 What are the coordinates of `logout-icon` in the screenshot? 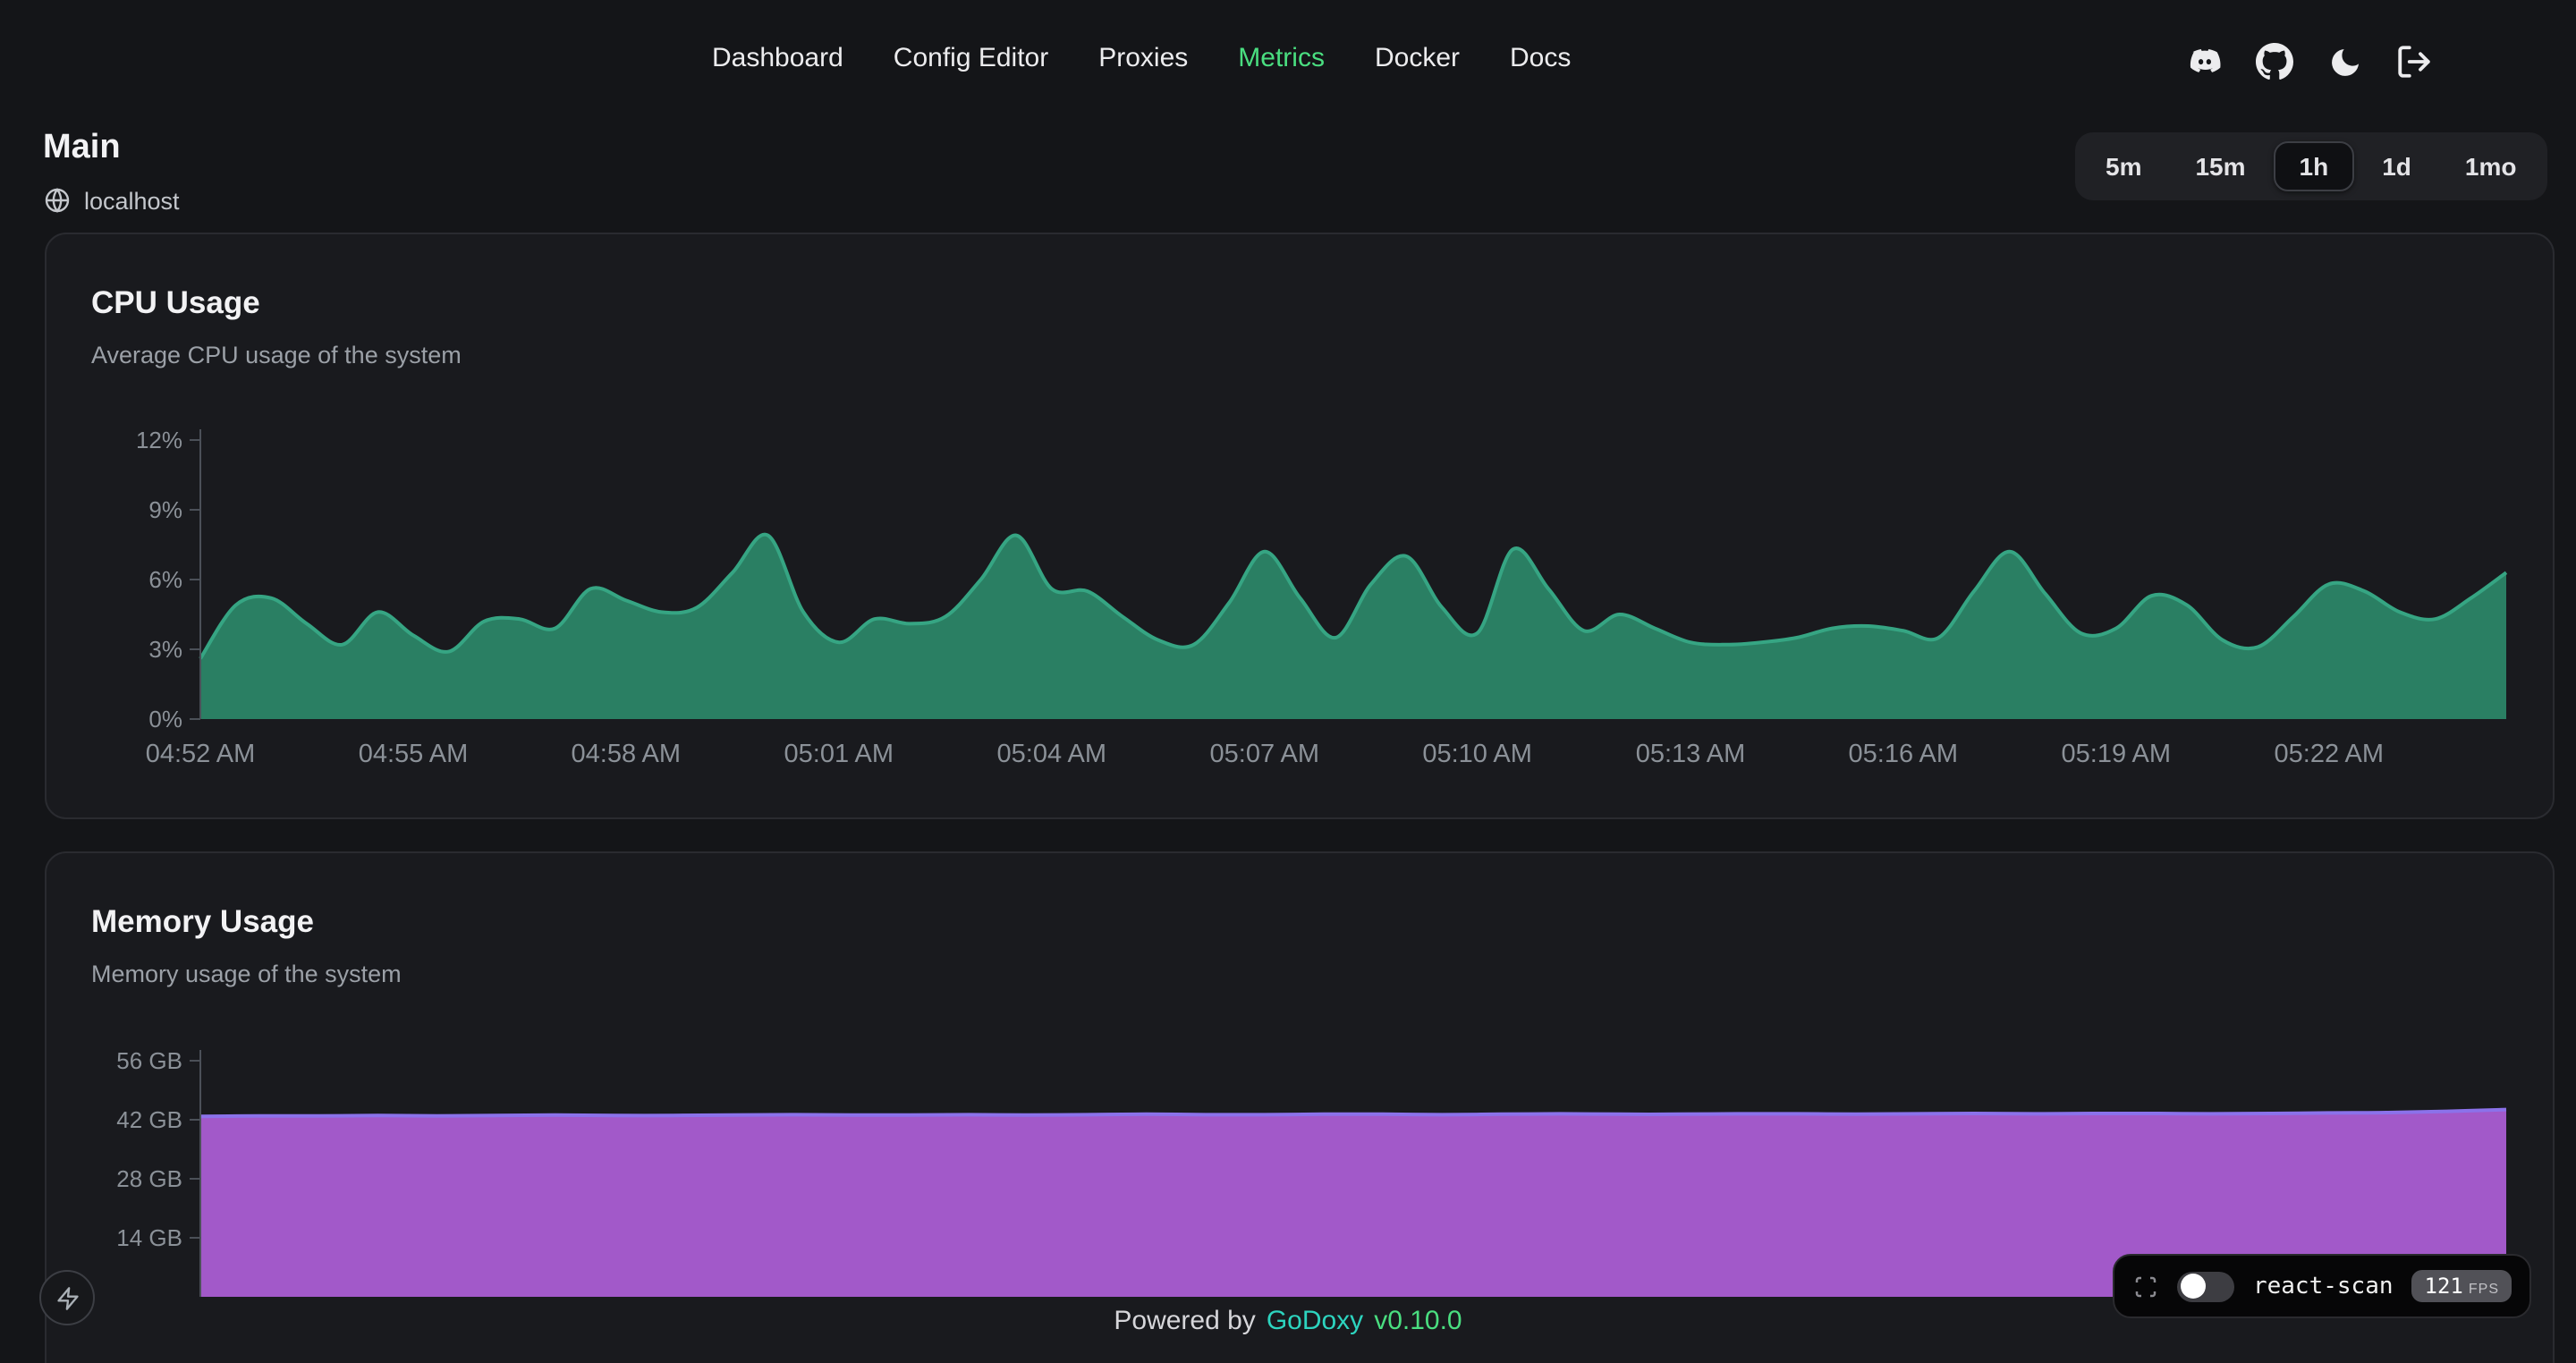 It's located at (2414, 62).